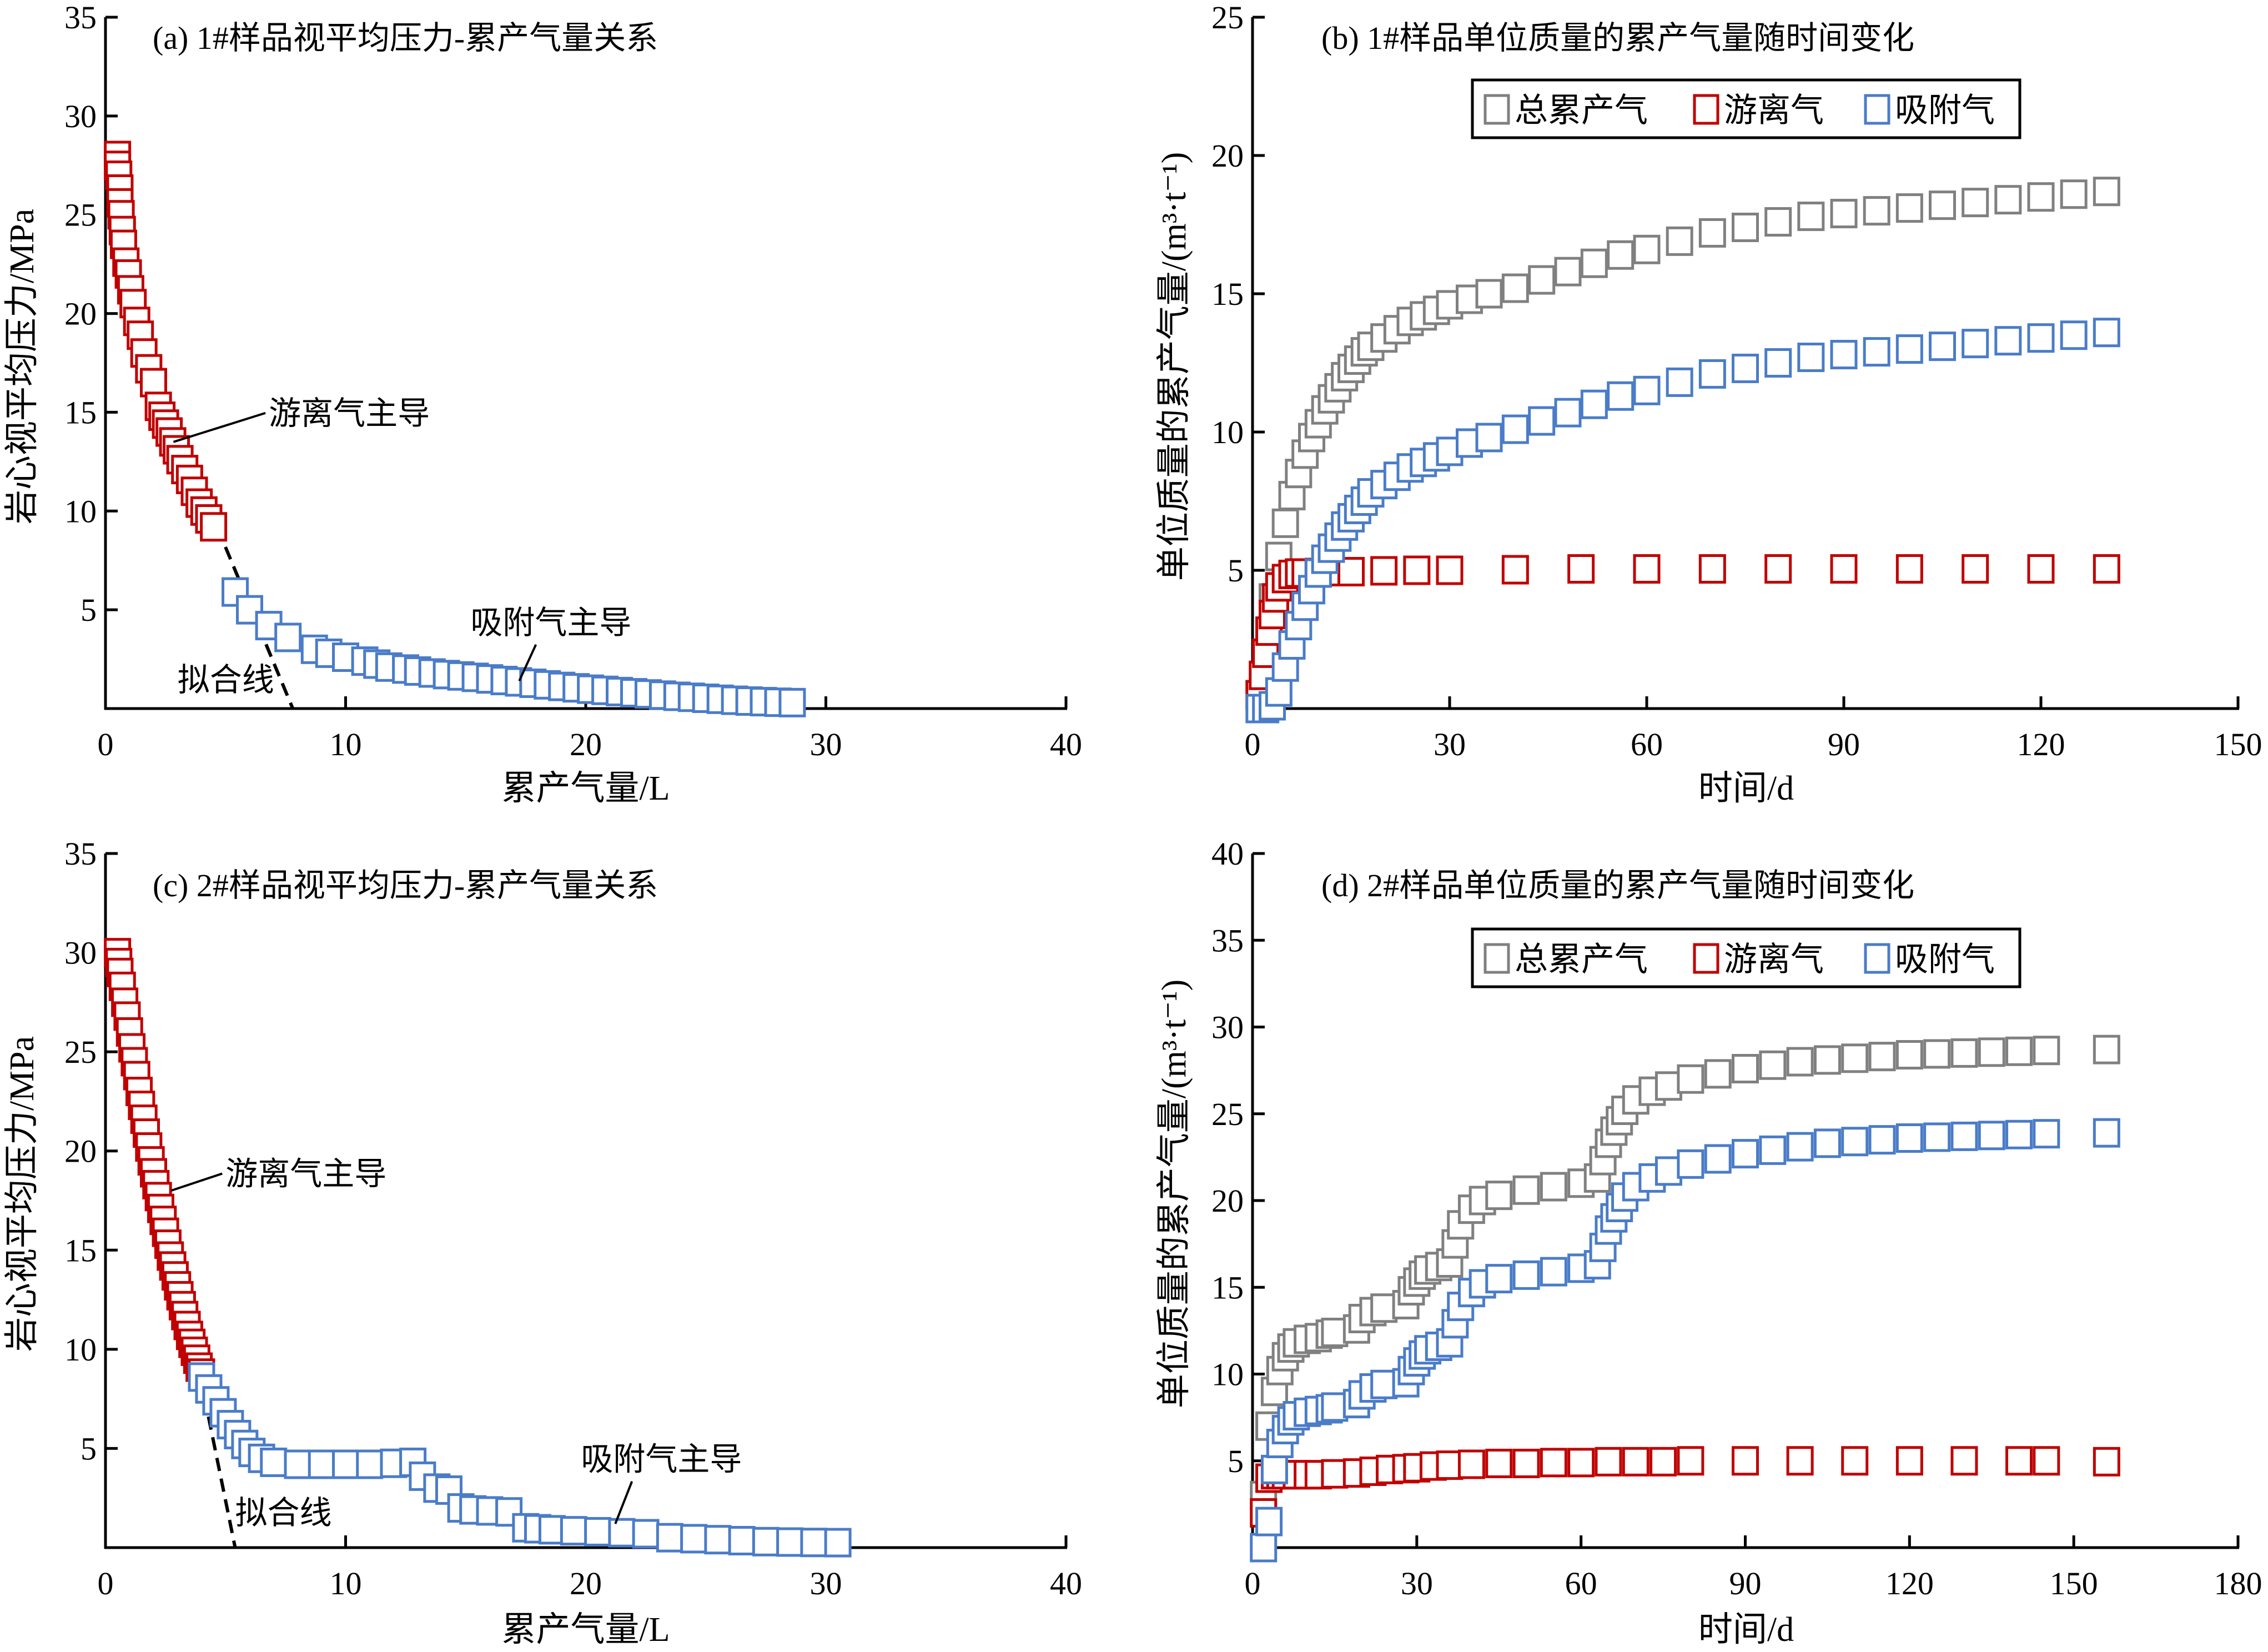 This screenshot has width=2268, height=1652. Describe the element at coordinates (1582, 960) in the screenshot. I see `legend-label-total: 总累产气` at that location.